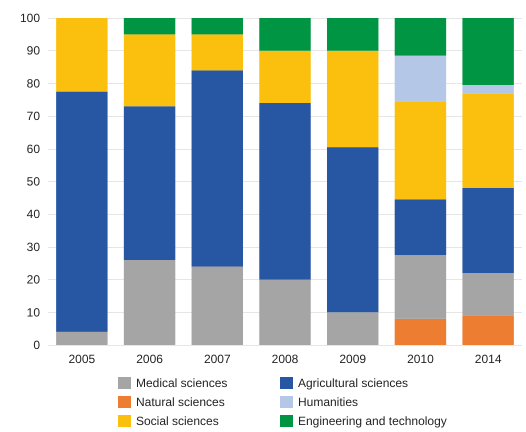 This screenshot has height=432, width=526. I want to click on legend-label: Medical sciences, so click(182, 383).